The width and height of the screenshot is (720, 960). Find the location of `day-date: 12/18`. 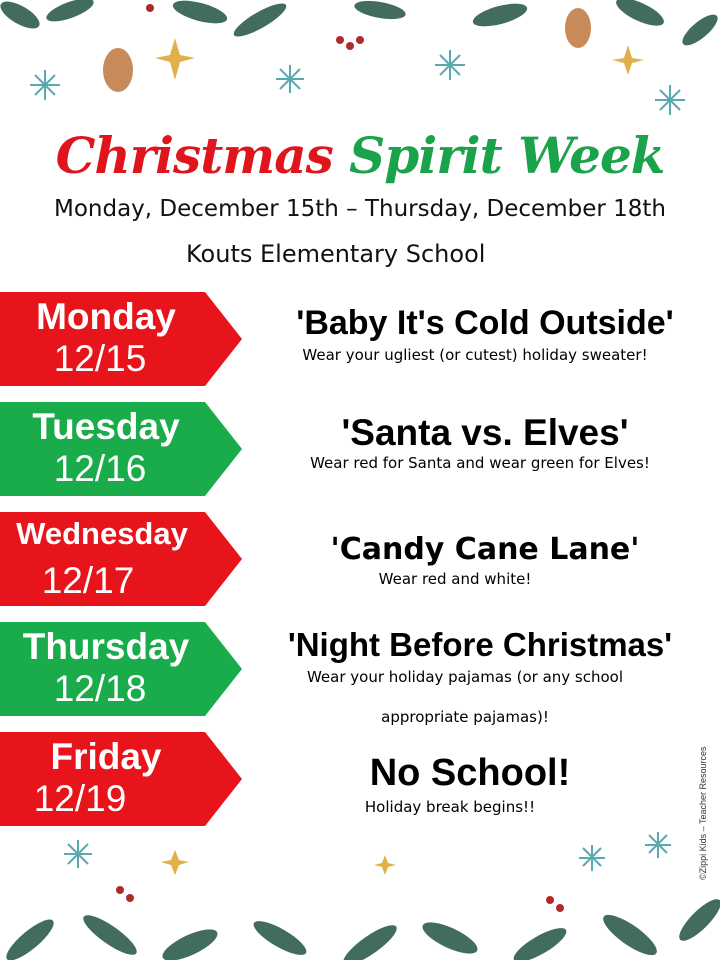

day-date: 12/18 is located at coordinates (100, 688).